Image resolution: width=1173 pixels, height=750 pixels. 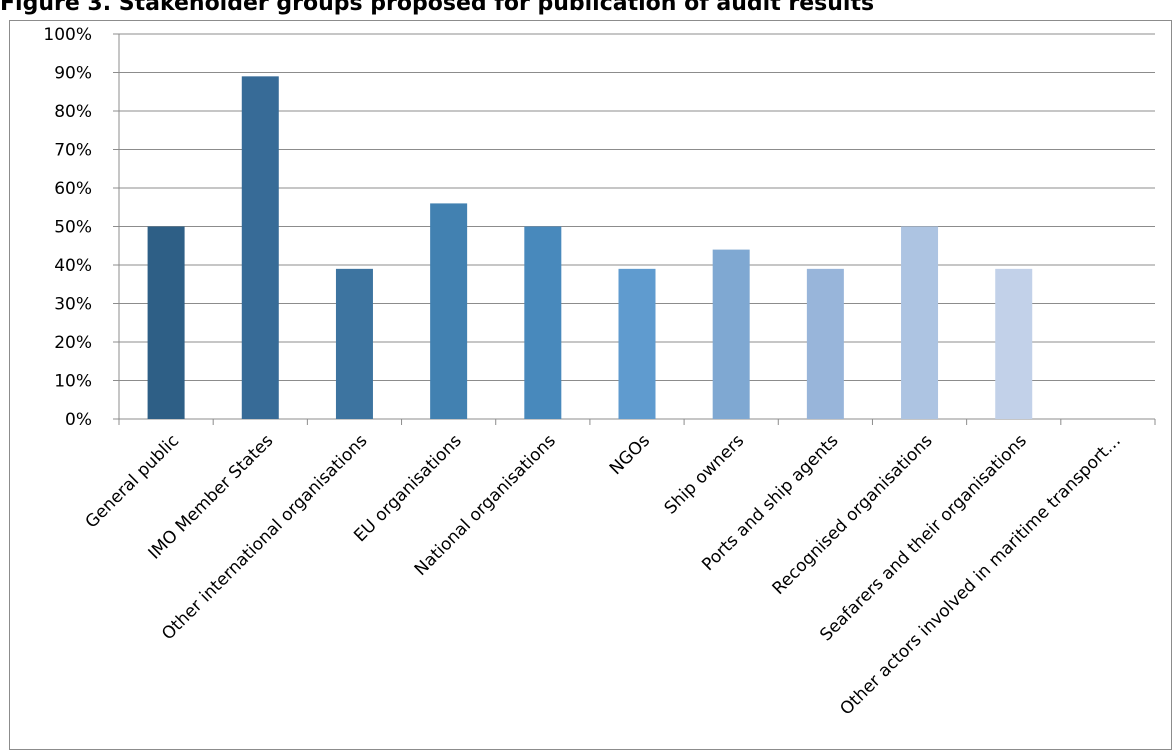 I want to click on y-tick-label: 90%, so click(x=73, y=74).